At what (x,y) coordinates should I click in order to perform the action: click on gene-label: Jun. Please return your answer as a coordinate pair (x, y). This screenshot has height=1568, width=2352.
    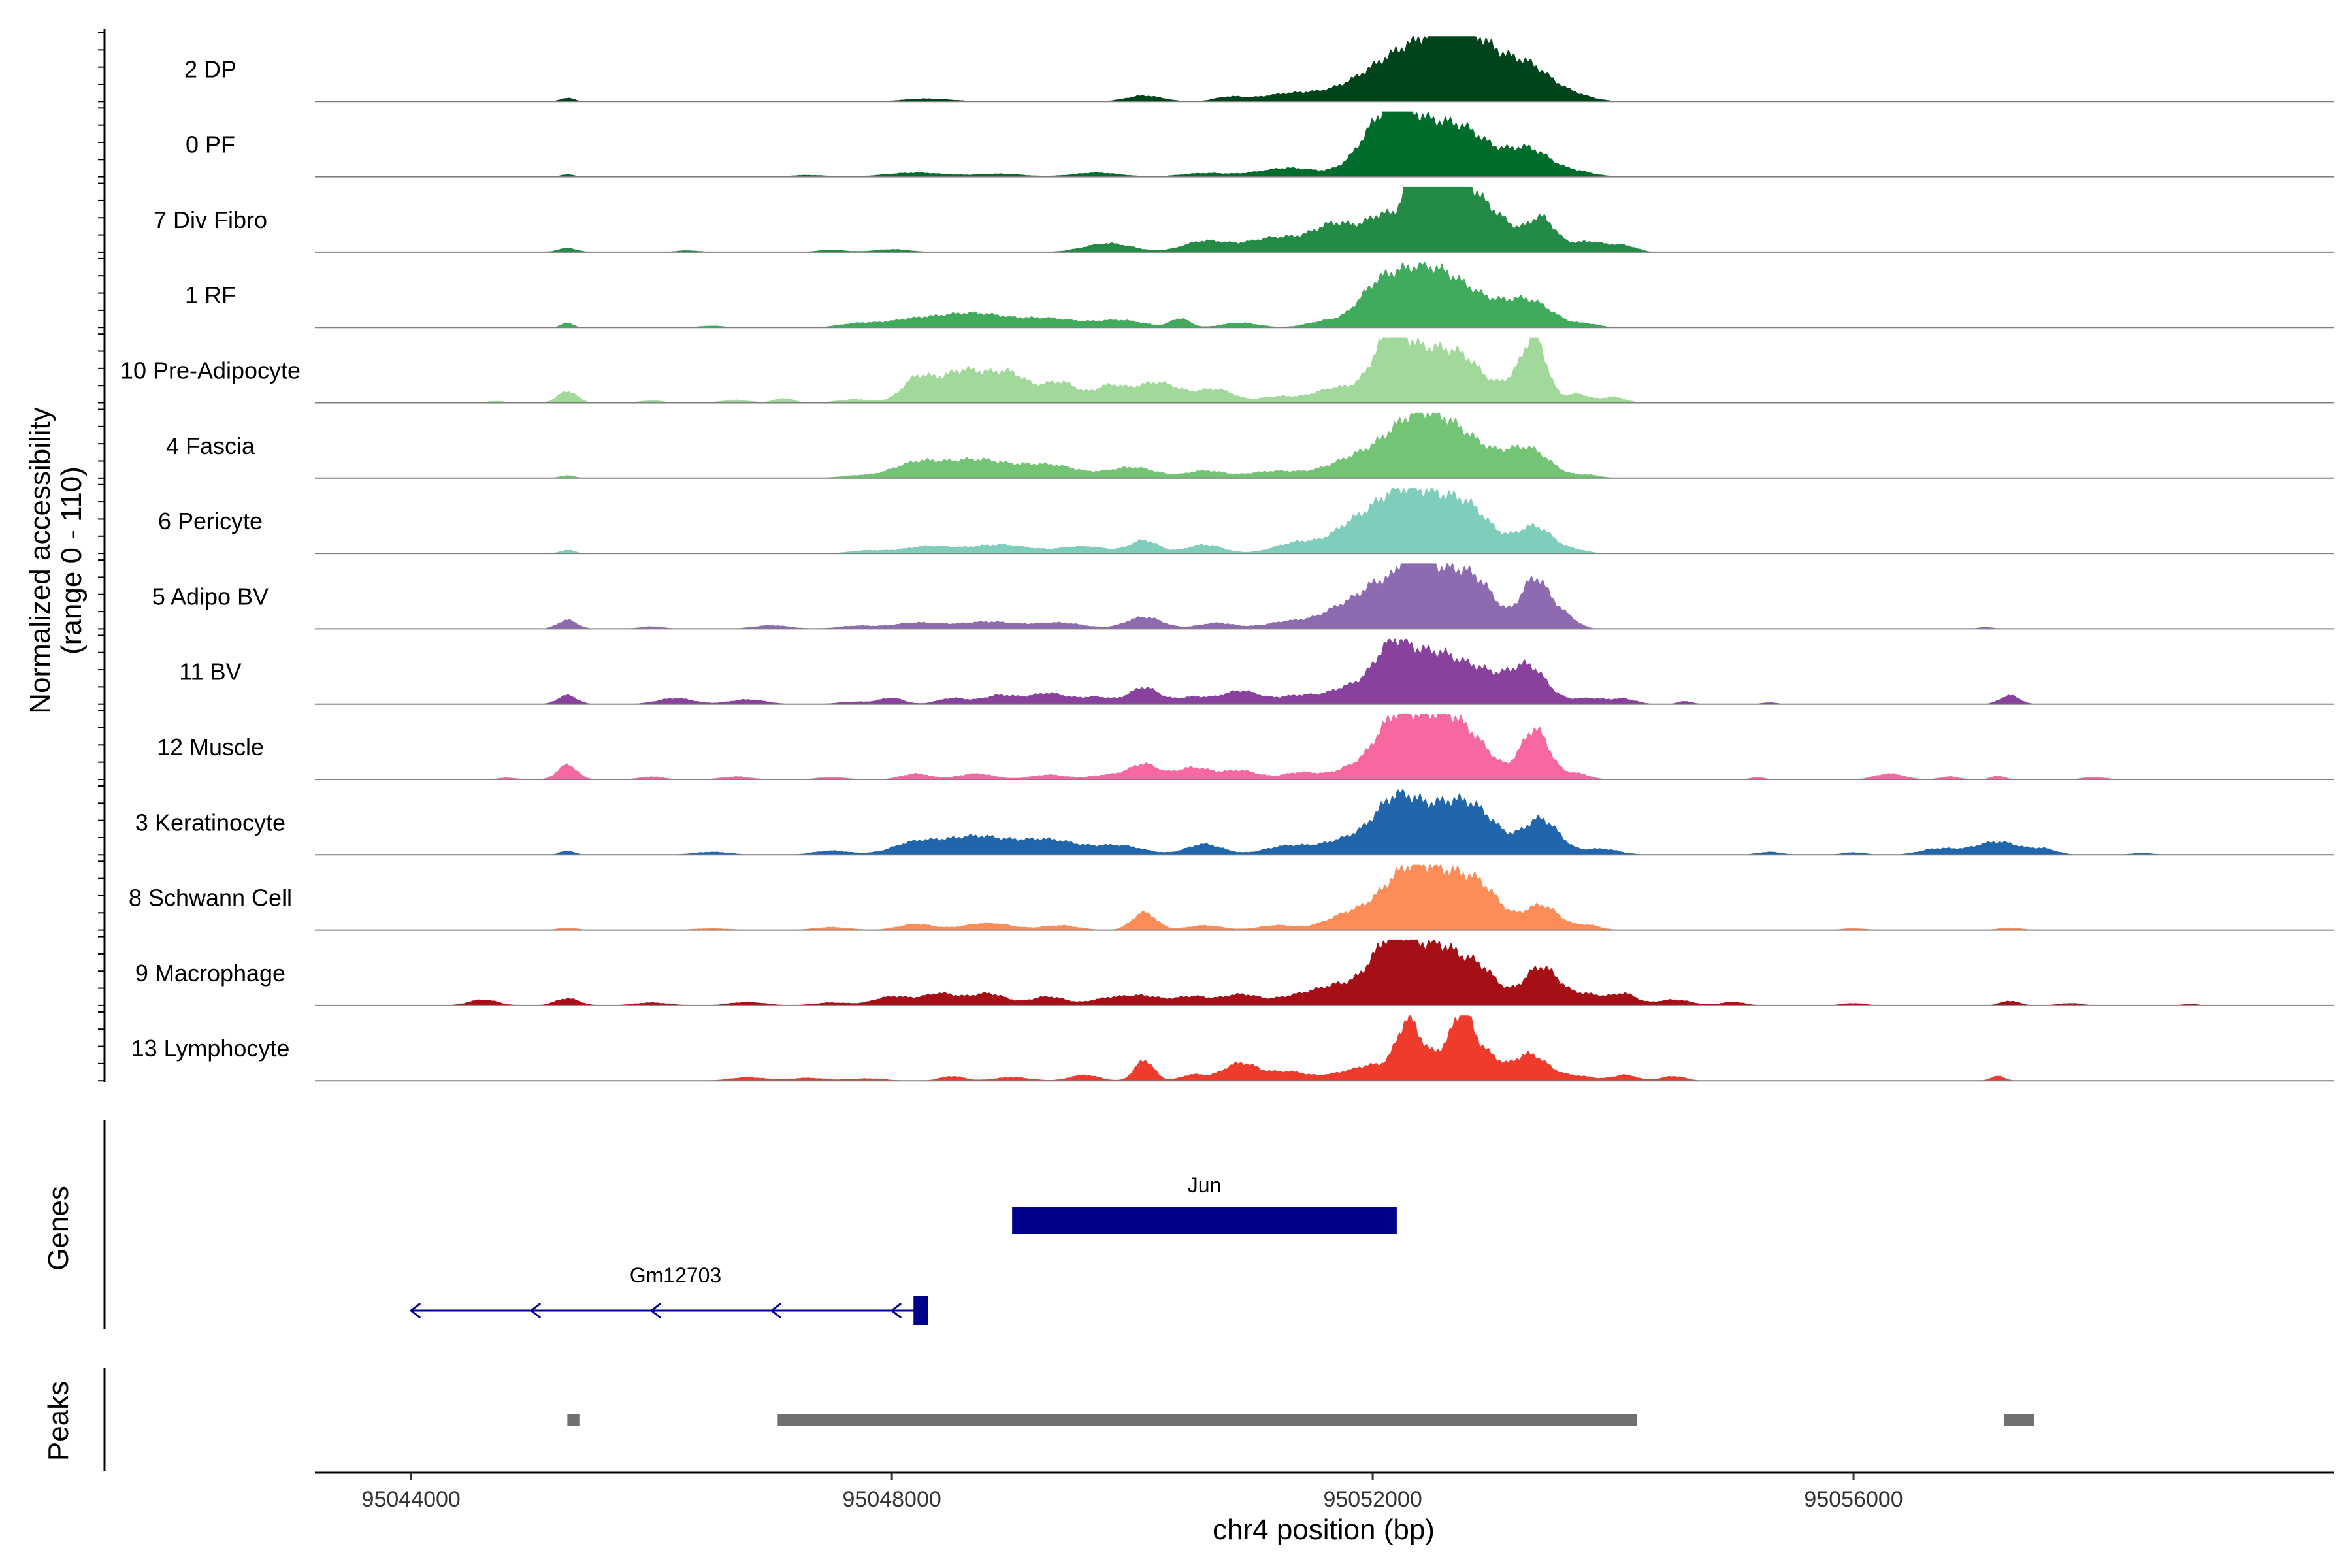
    Looking at the image, I should click on (1205, 1185).